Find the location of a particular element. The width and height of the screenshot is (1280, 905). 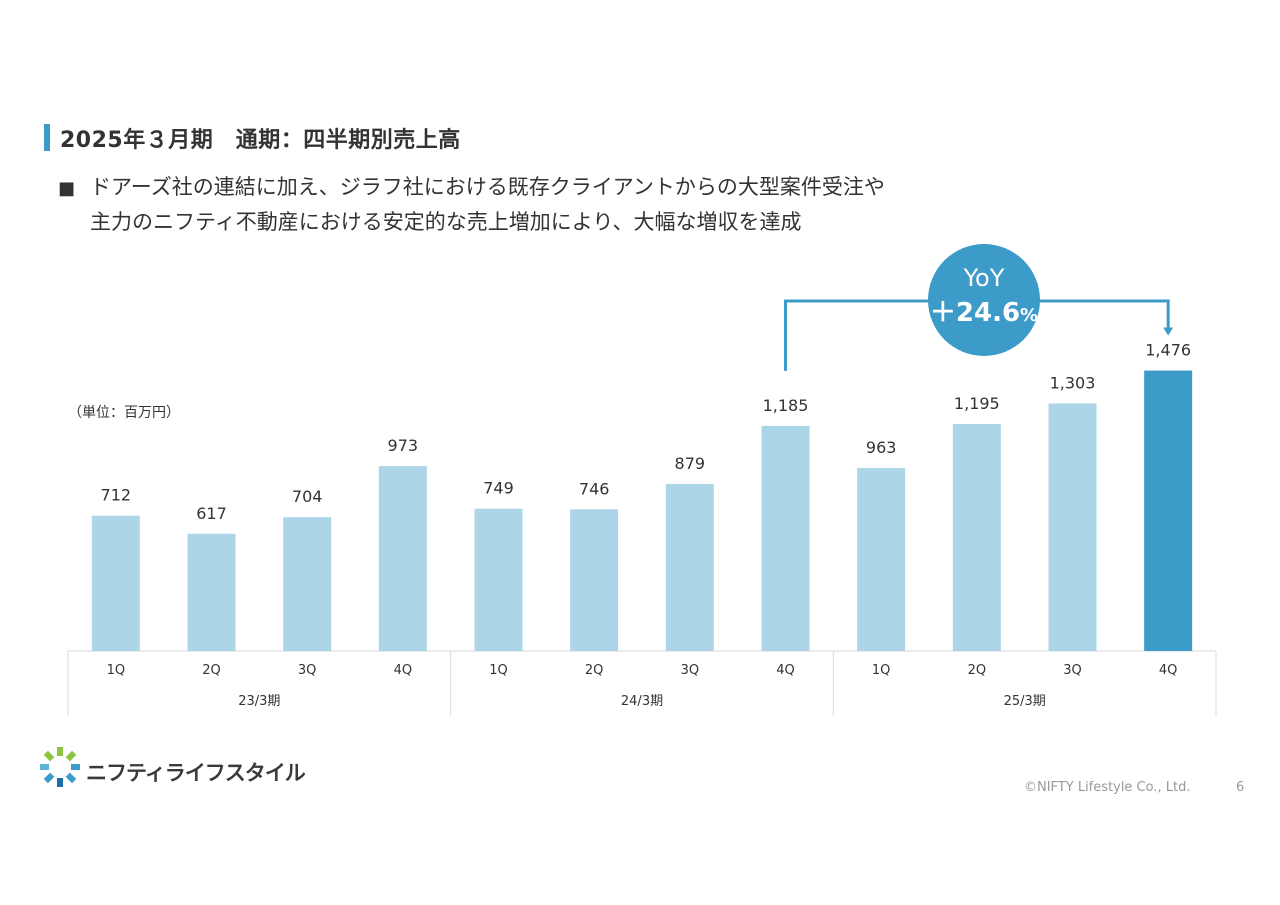

data-label: 1,185 is located at coordinates (786, 405).